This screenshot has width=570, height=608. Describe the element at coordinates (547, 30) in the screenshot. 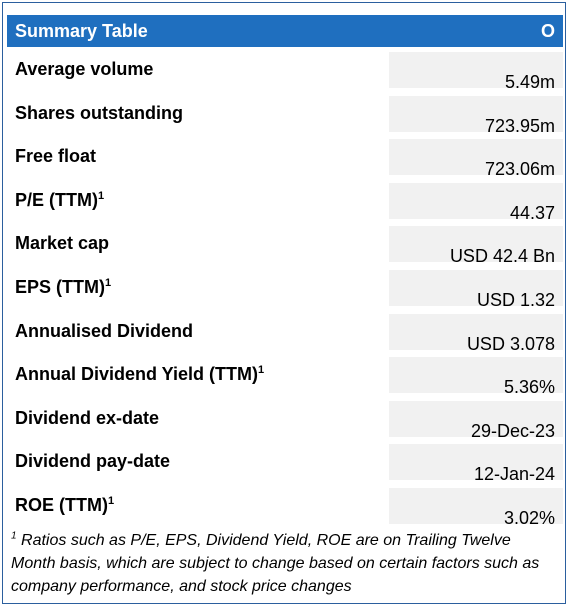

I see `ticker-symbol: O` at that location.